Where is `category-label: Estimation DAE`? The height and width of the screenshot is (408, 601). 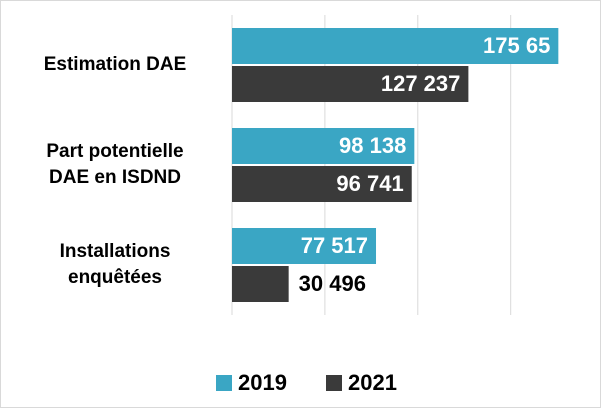
category-label: Estimation DAE is located at coordinates (115, 64).